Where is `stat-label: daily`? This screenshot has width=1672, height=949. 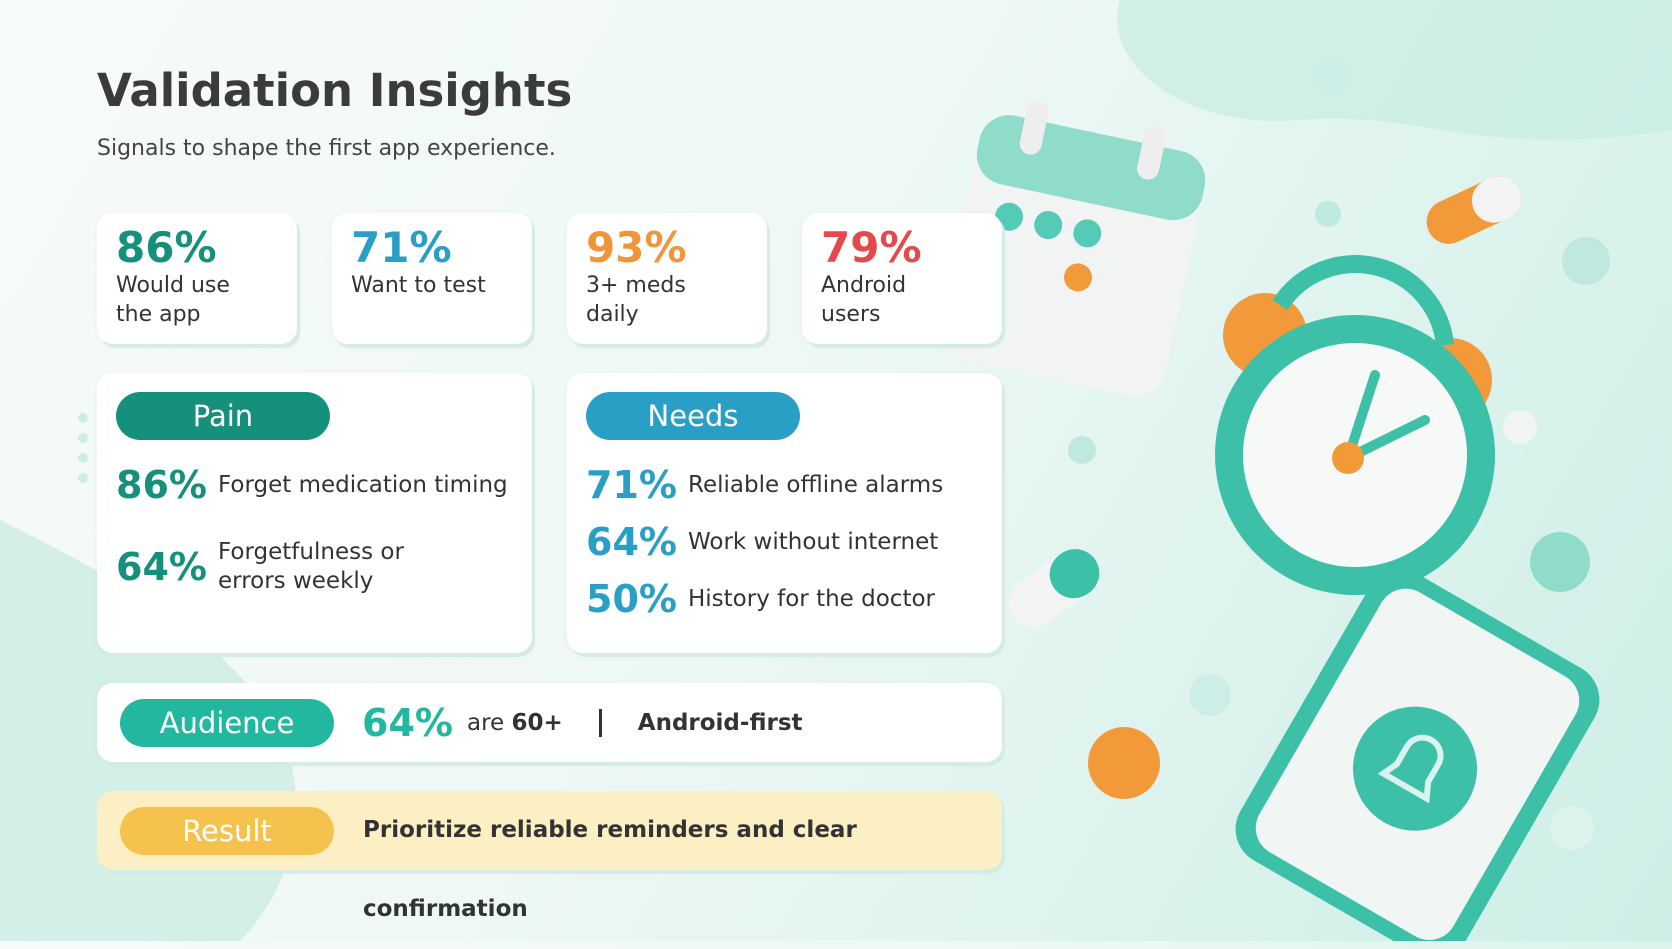 stat-label: daily is located at coordinates (612, 314).